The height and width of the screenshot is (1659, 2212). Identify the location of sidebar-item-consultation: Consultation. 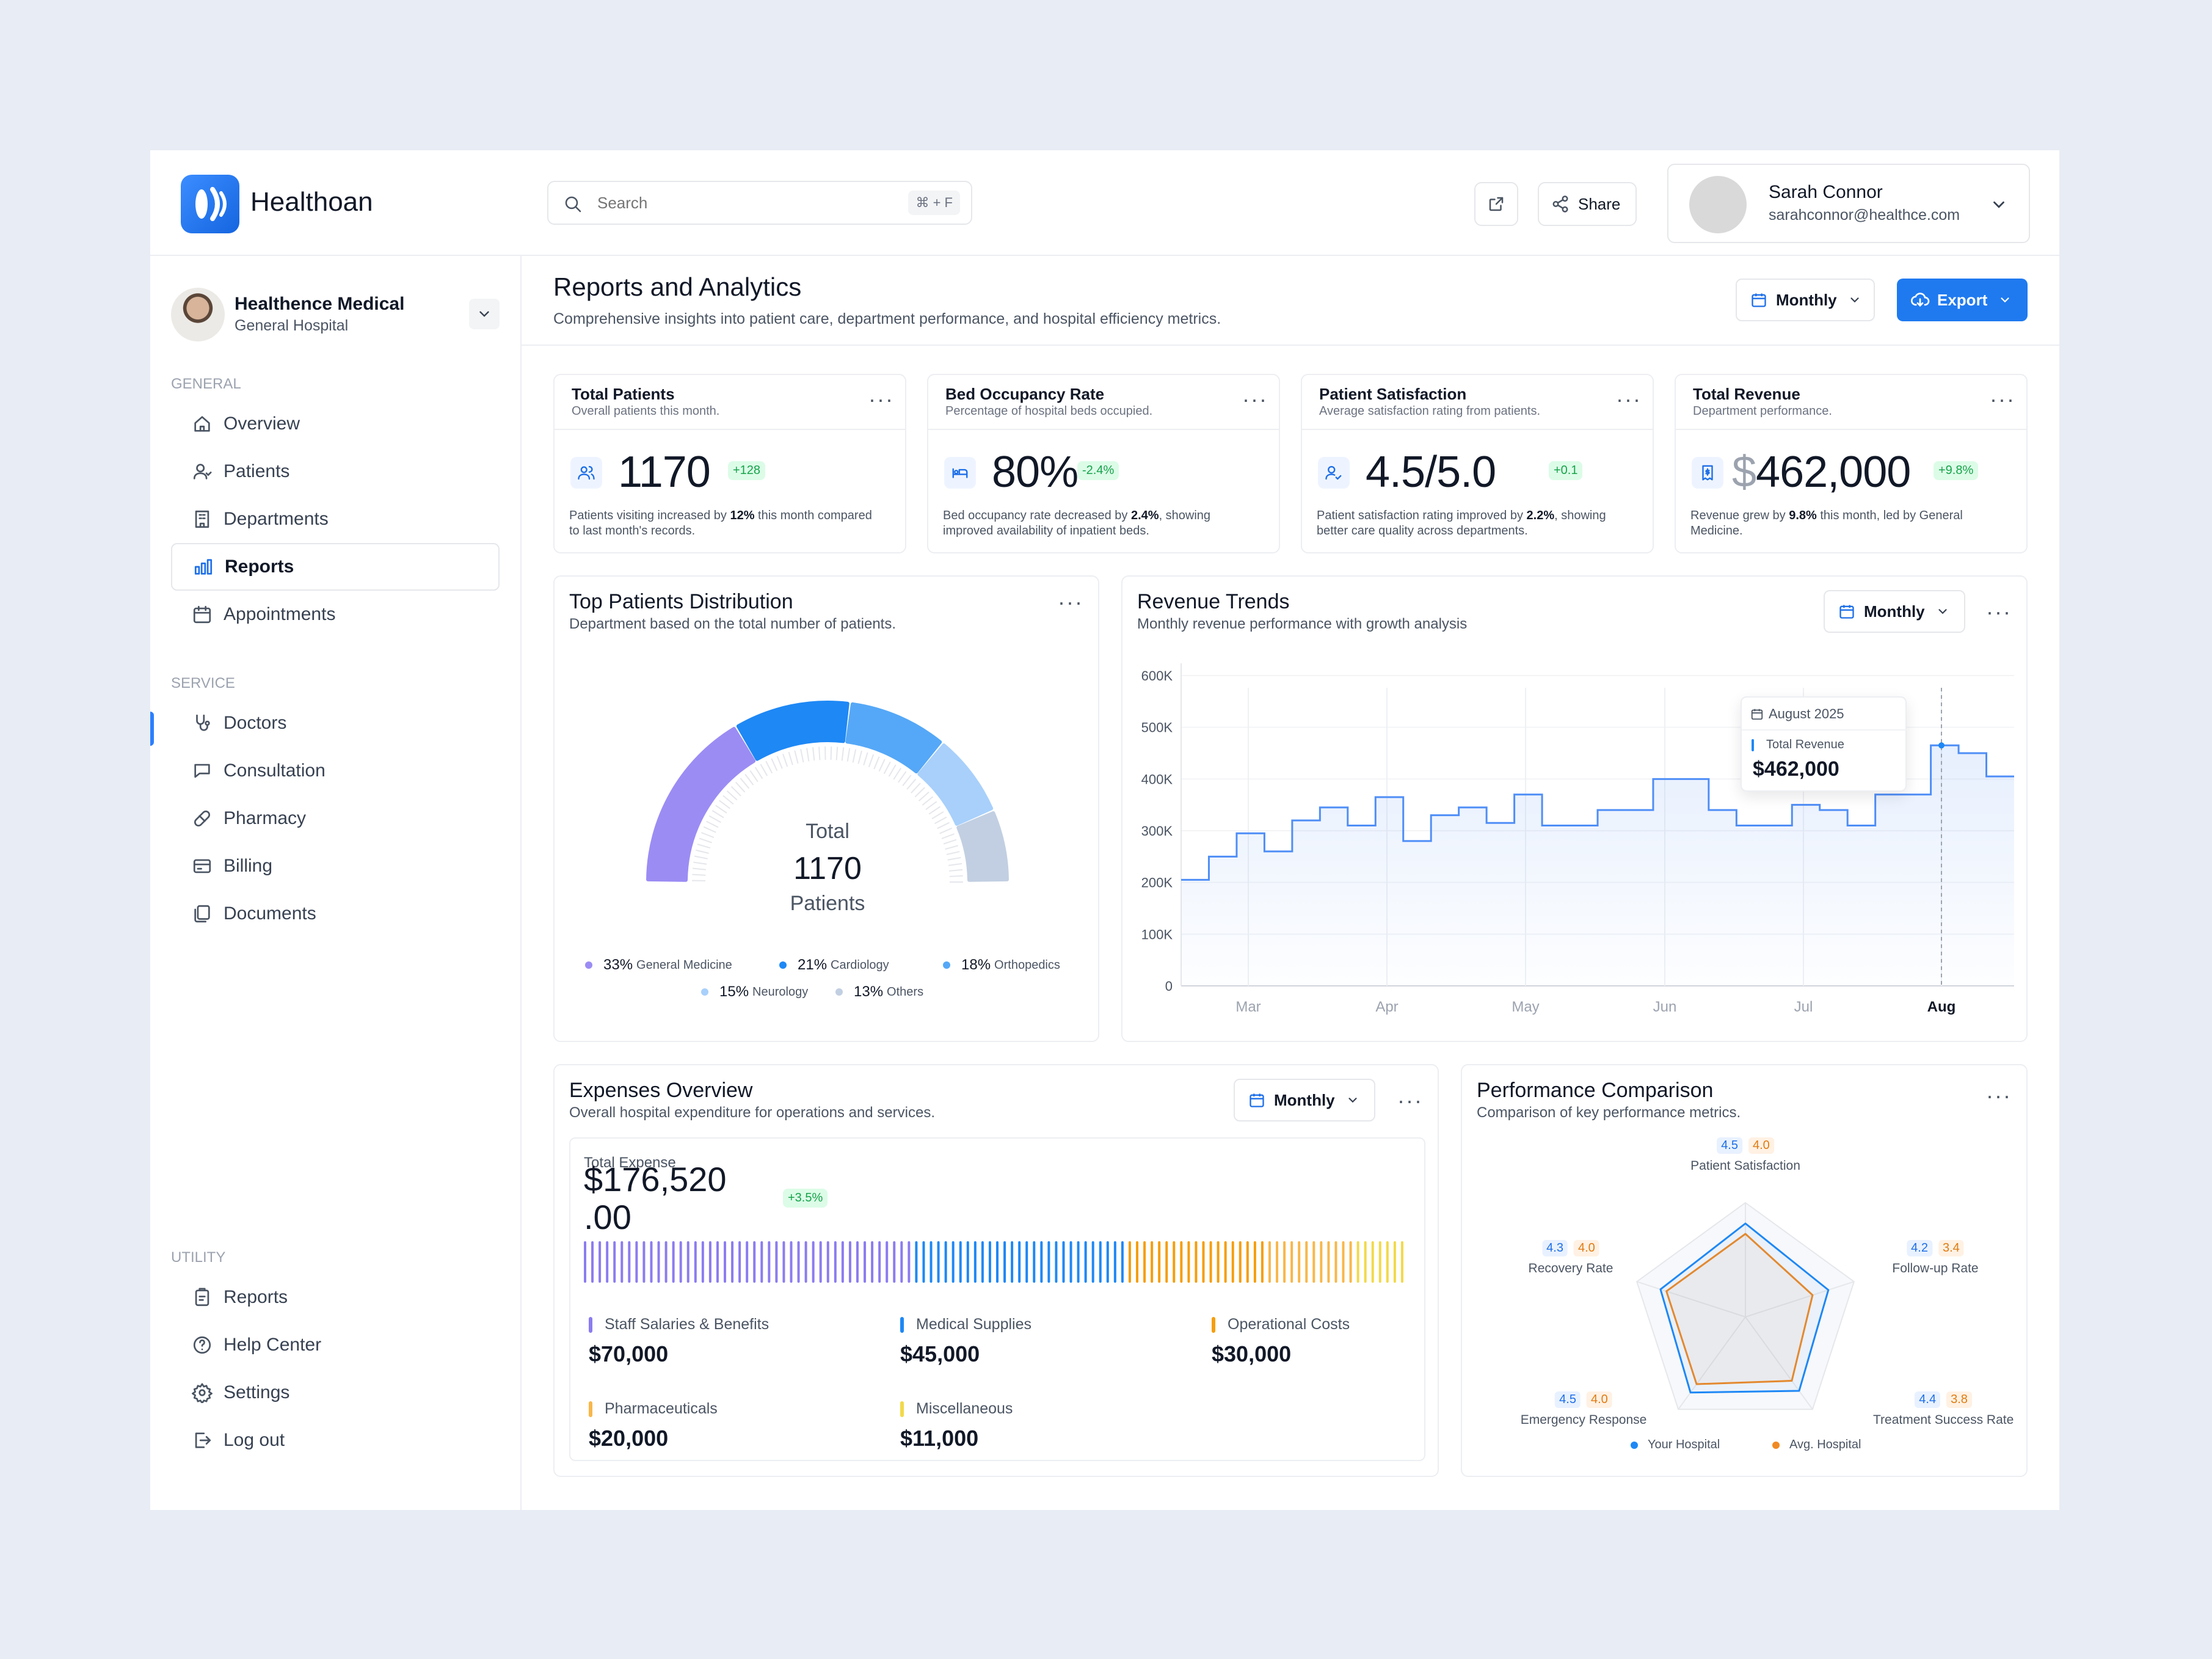
(336, 771).